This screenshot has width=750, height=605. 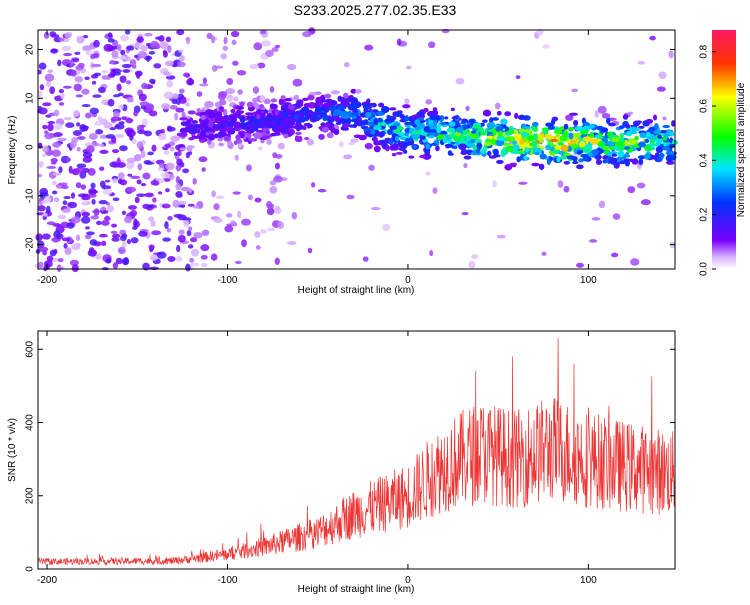 What do you see at coordinates (356, 589) in the screenshot?
I see `snr-x-label: Height of straight line (km)` at bounding box center [356, 589].